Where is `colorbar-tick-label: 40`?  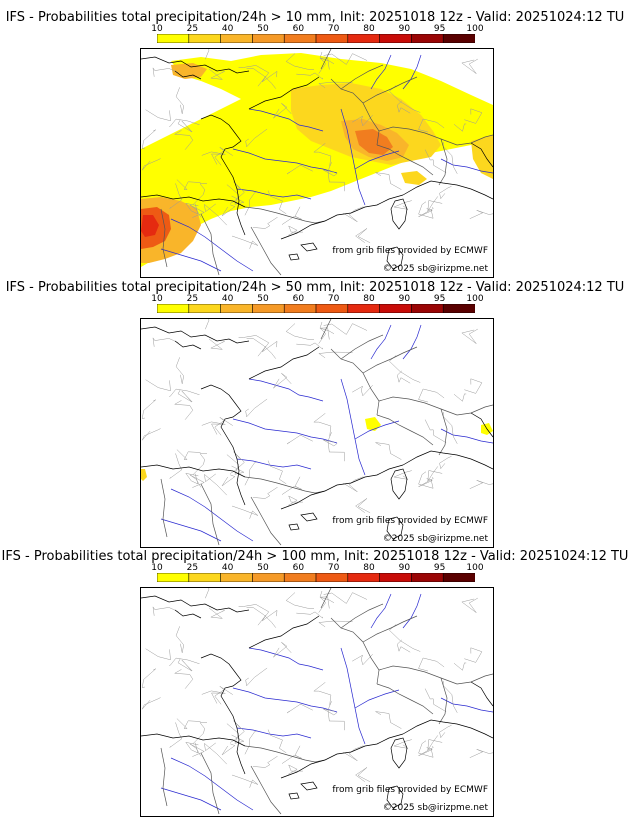 colorbar-tick-label: 40 is located at coordinates (227, 568).